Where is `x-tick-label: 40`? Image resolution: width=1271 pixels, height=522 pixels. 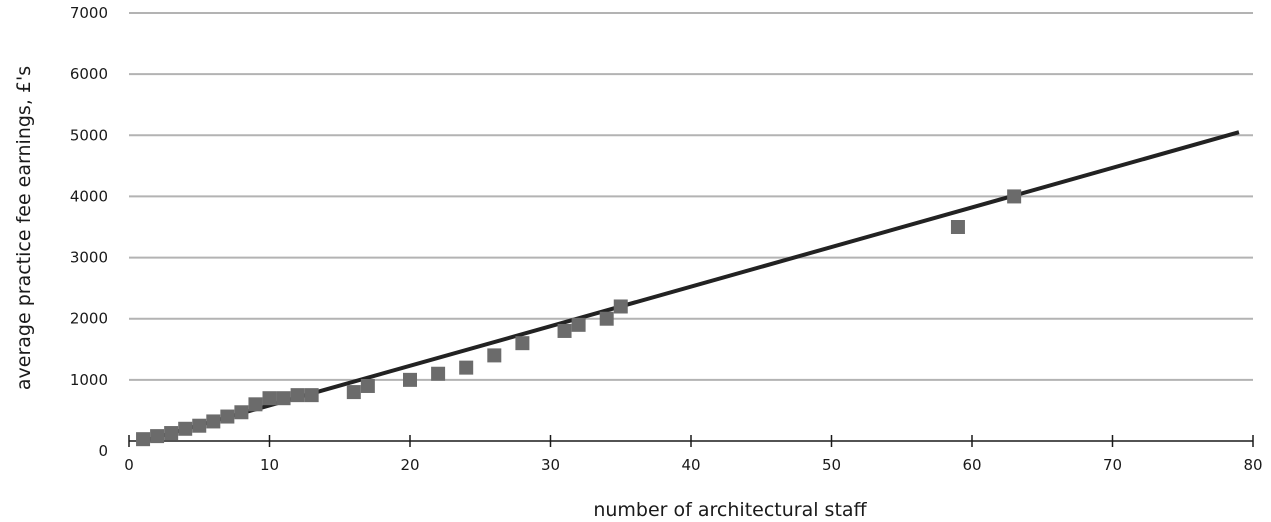
x-tick-label: 40 is located at coordinates (690, 465).